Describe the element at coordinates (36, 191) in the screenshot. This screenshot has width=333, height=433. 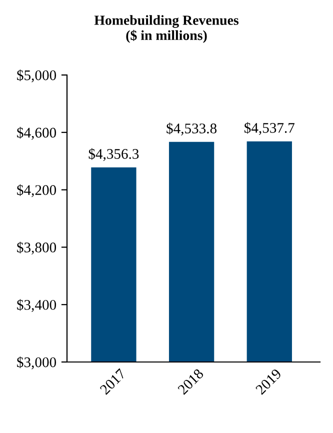
I see `y-tick-label: $4,200` at that location.